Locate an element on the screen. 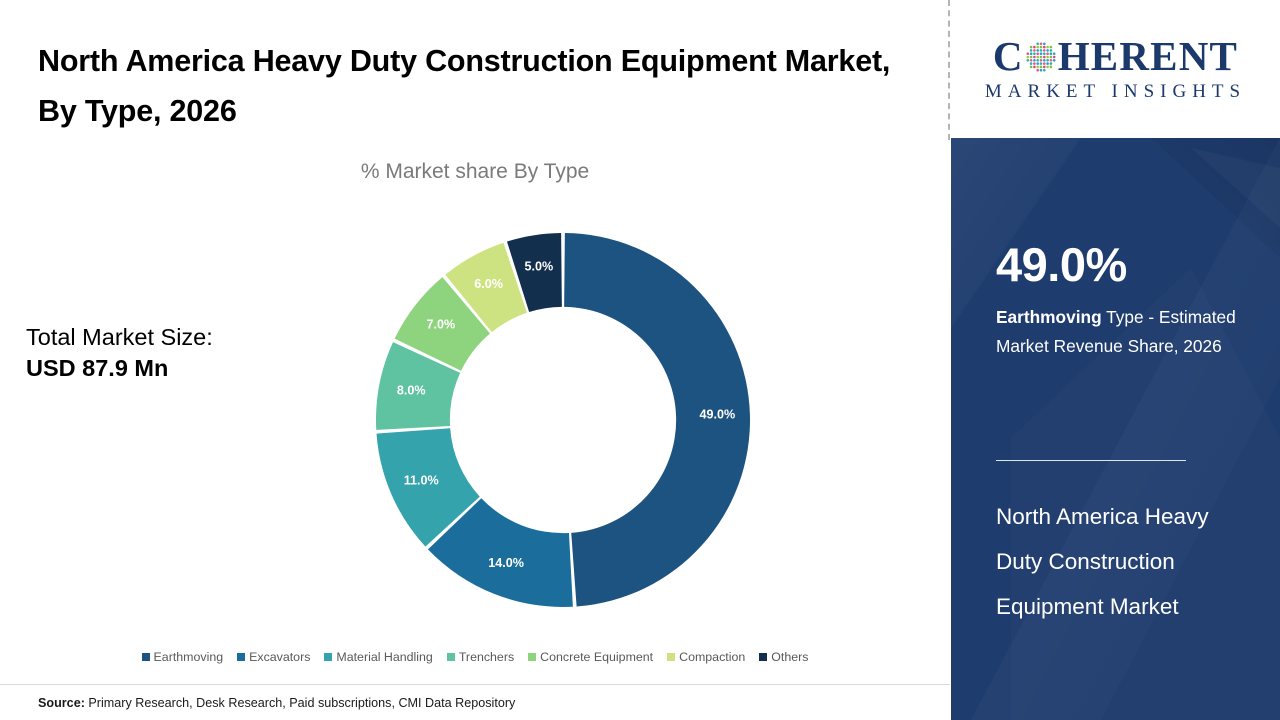 The image size is (1280, 720). source-prefix: Source: is located at coordinates (61, 702).